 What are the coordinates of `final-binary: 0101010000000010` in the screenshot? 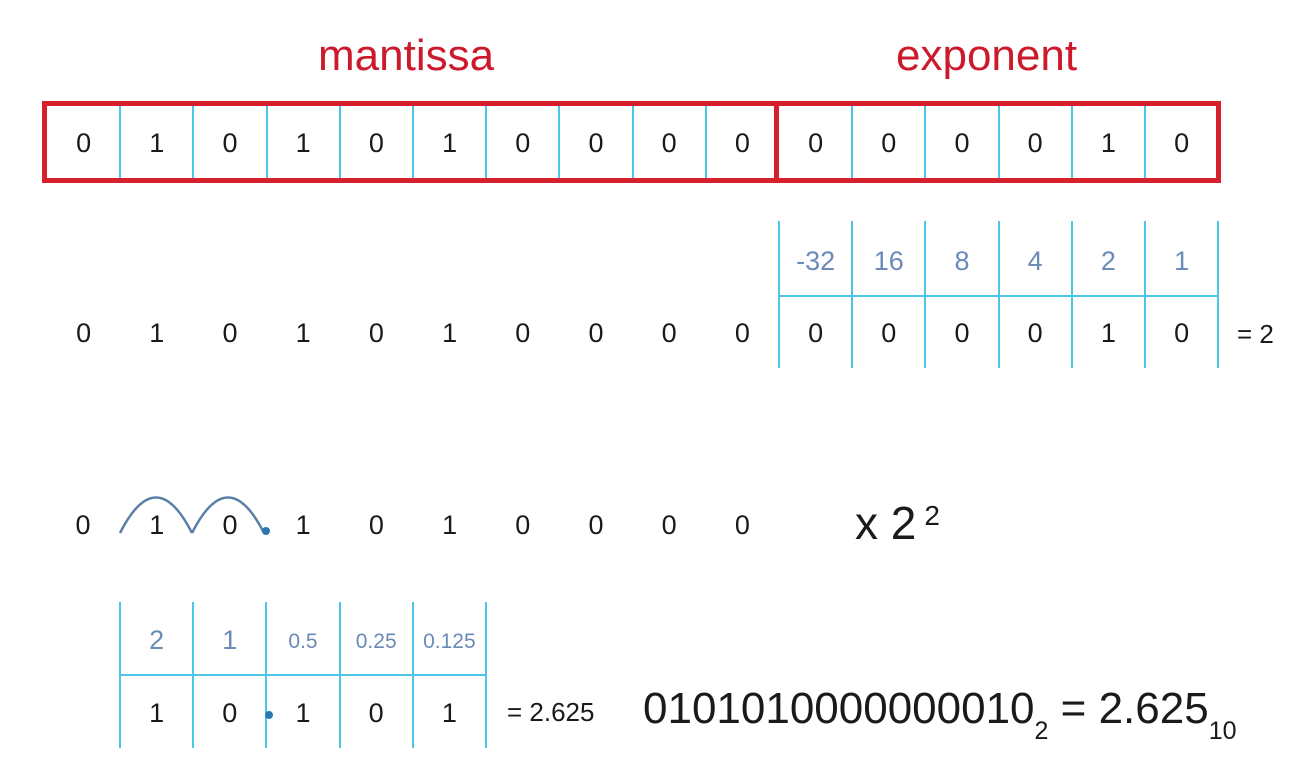 It's located at (839, 708).